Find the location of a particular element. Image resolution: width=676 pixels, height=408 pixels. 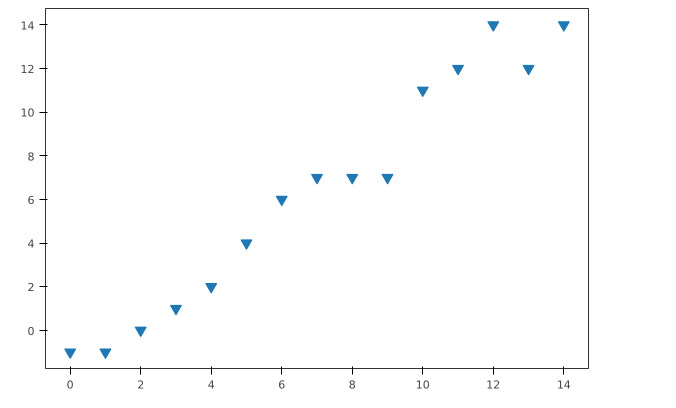

y-tick-label: 0 is located at coordinates (31, 331).